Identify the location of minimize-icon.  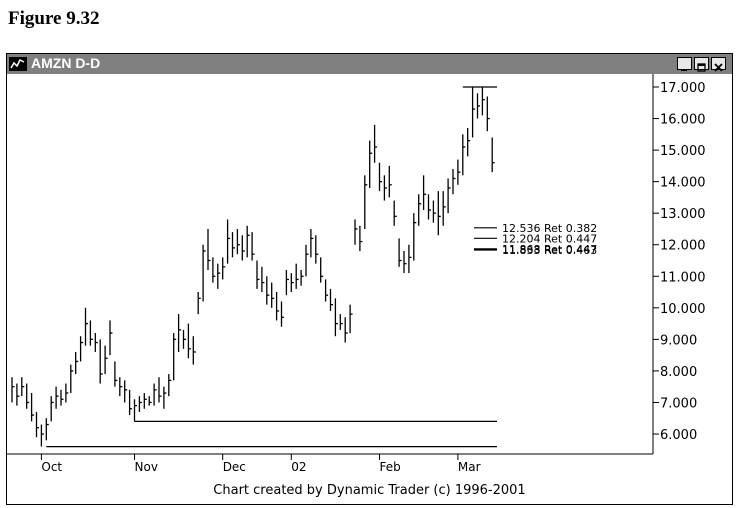
(684, 70).